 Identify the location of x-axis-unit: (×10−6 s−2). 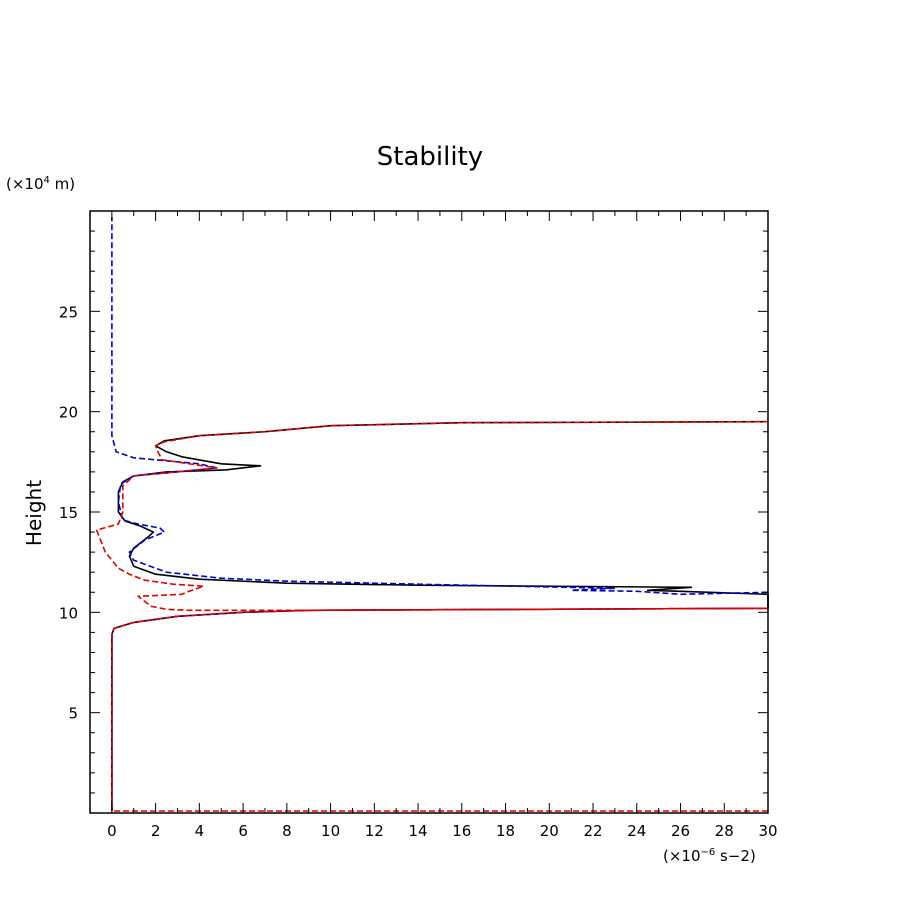
(709, 856).